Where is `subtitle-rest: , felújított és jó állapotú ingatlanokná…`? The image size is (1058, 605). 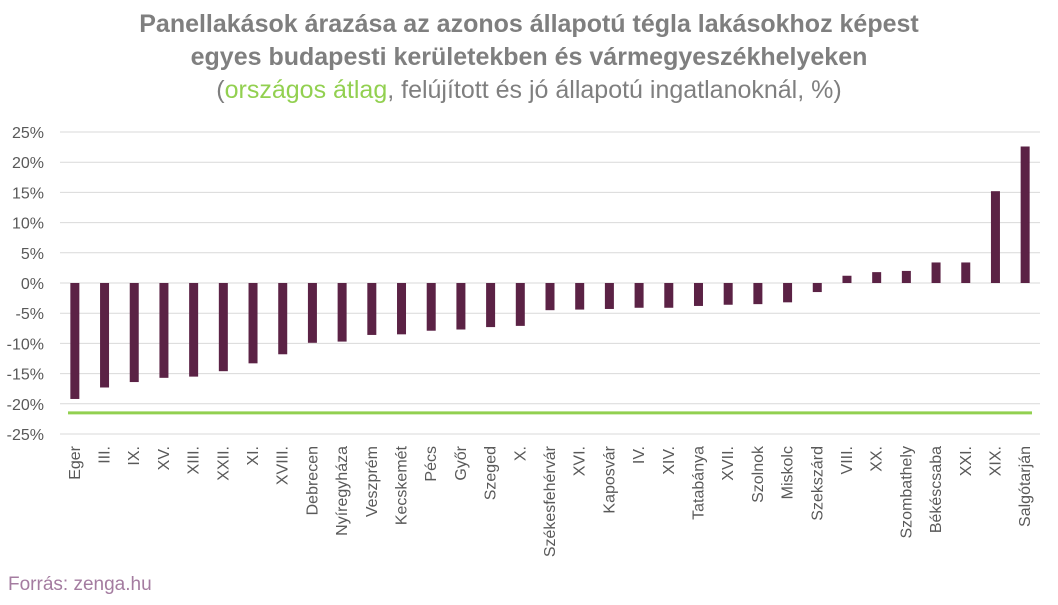
subtitle-rest: , felújított és jó állapotú ingatlanokná… is located at coordinates (614, 90).